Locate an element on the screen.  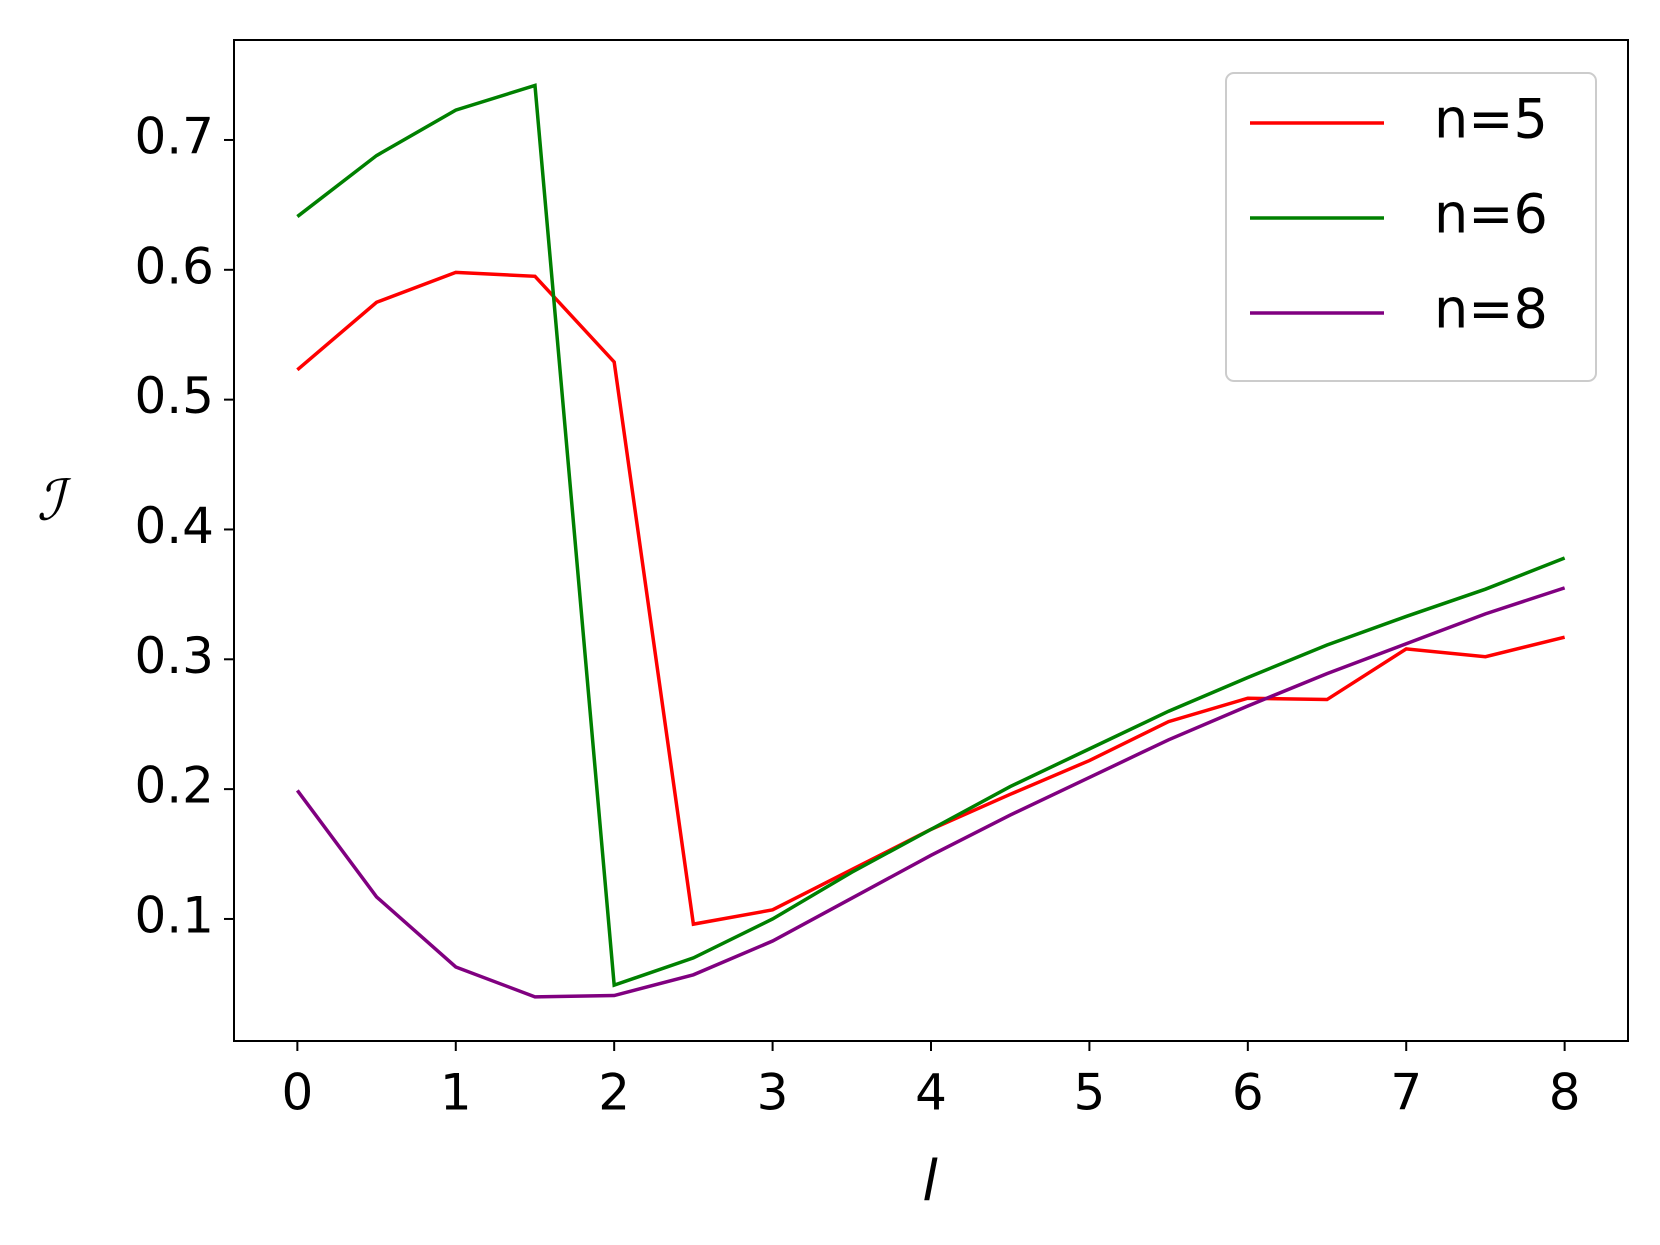
x-tick-label: 4 is located at coordinates (931, 1093).